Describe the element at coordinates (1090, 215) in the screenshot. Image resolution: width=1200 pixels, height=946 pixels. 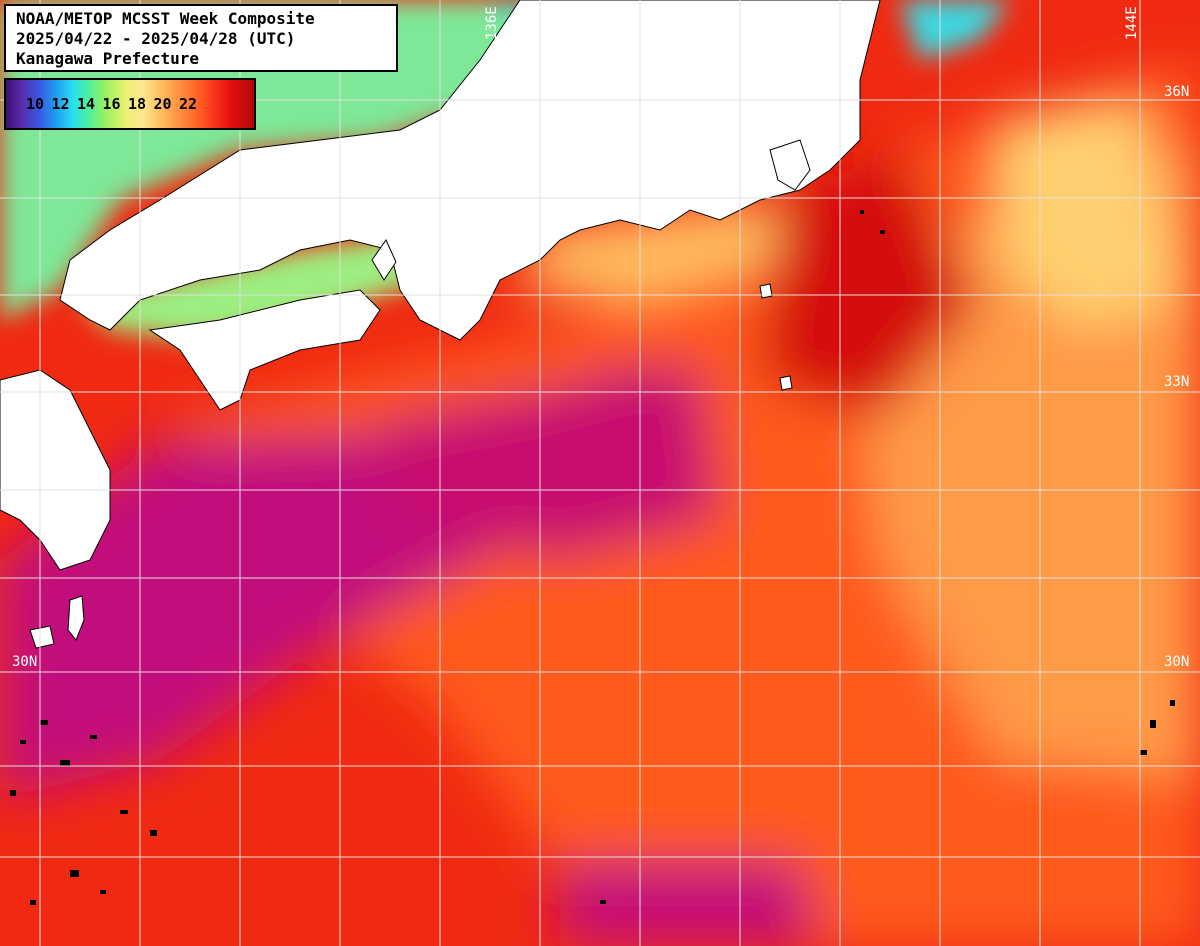
I see `sst-yellow-east` at that location.